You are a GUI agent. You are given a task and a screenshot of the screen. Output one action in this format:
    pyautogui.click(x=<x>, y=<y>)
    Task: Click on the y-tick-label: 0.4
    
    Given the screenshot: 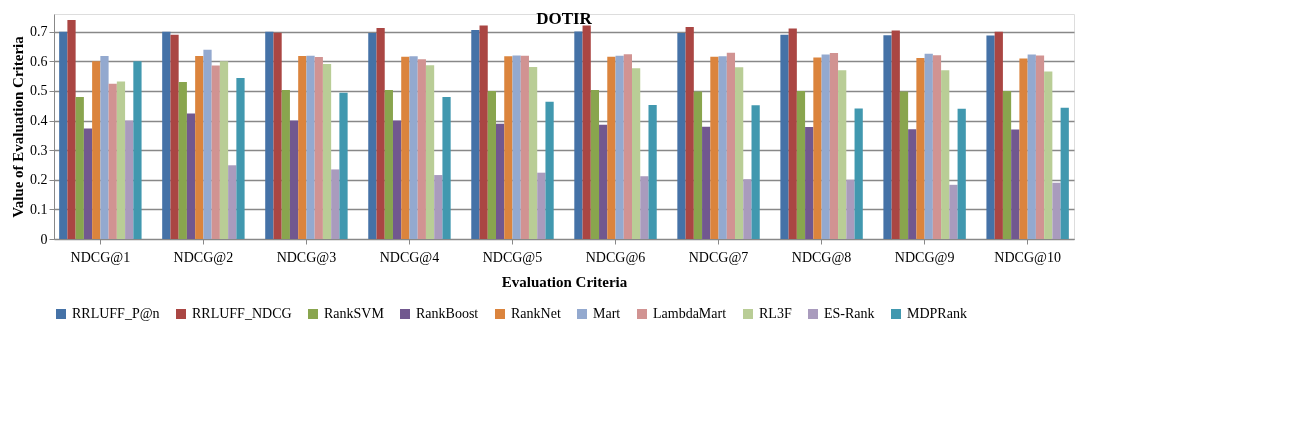 What is the action you would take?
    pyautogui.click(x=39, y=121)
    